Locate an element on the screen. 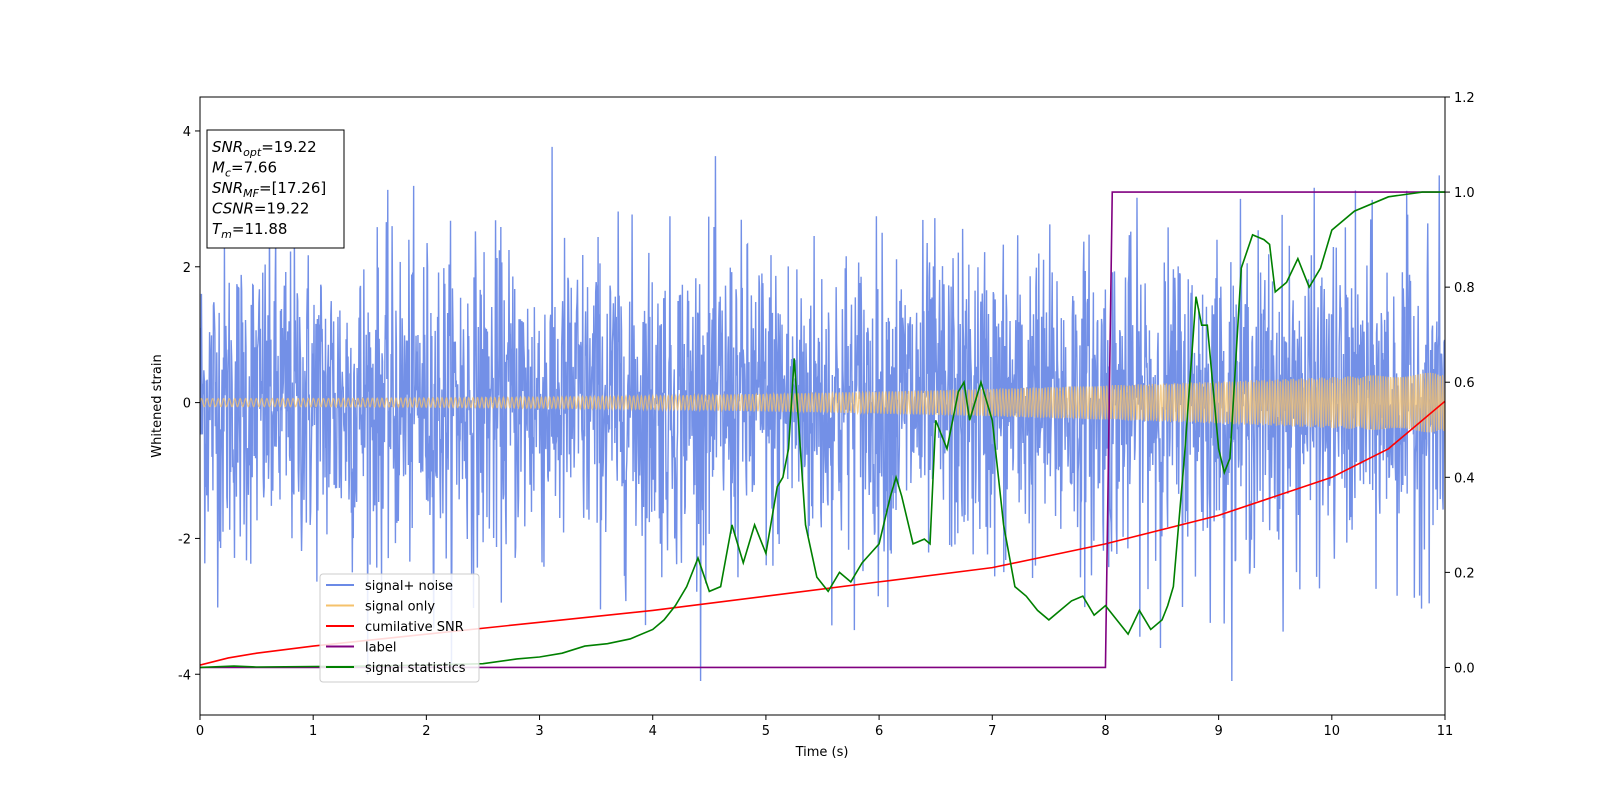  x-tick-label: 3 is located at coordinates (539, 731).